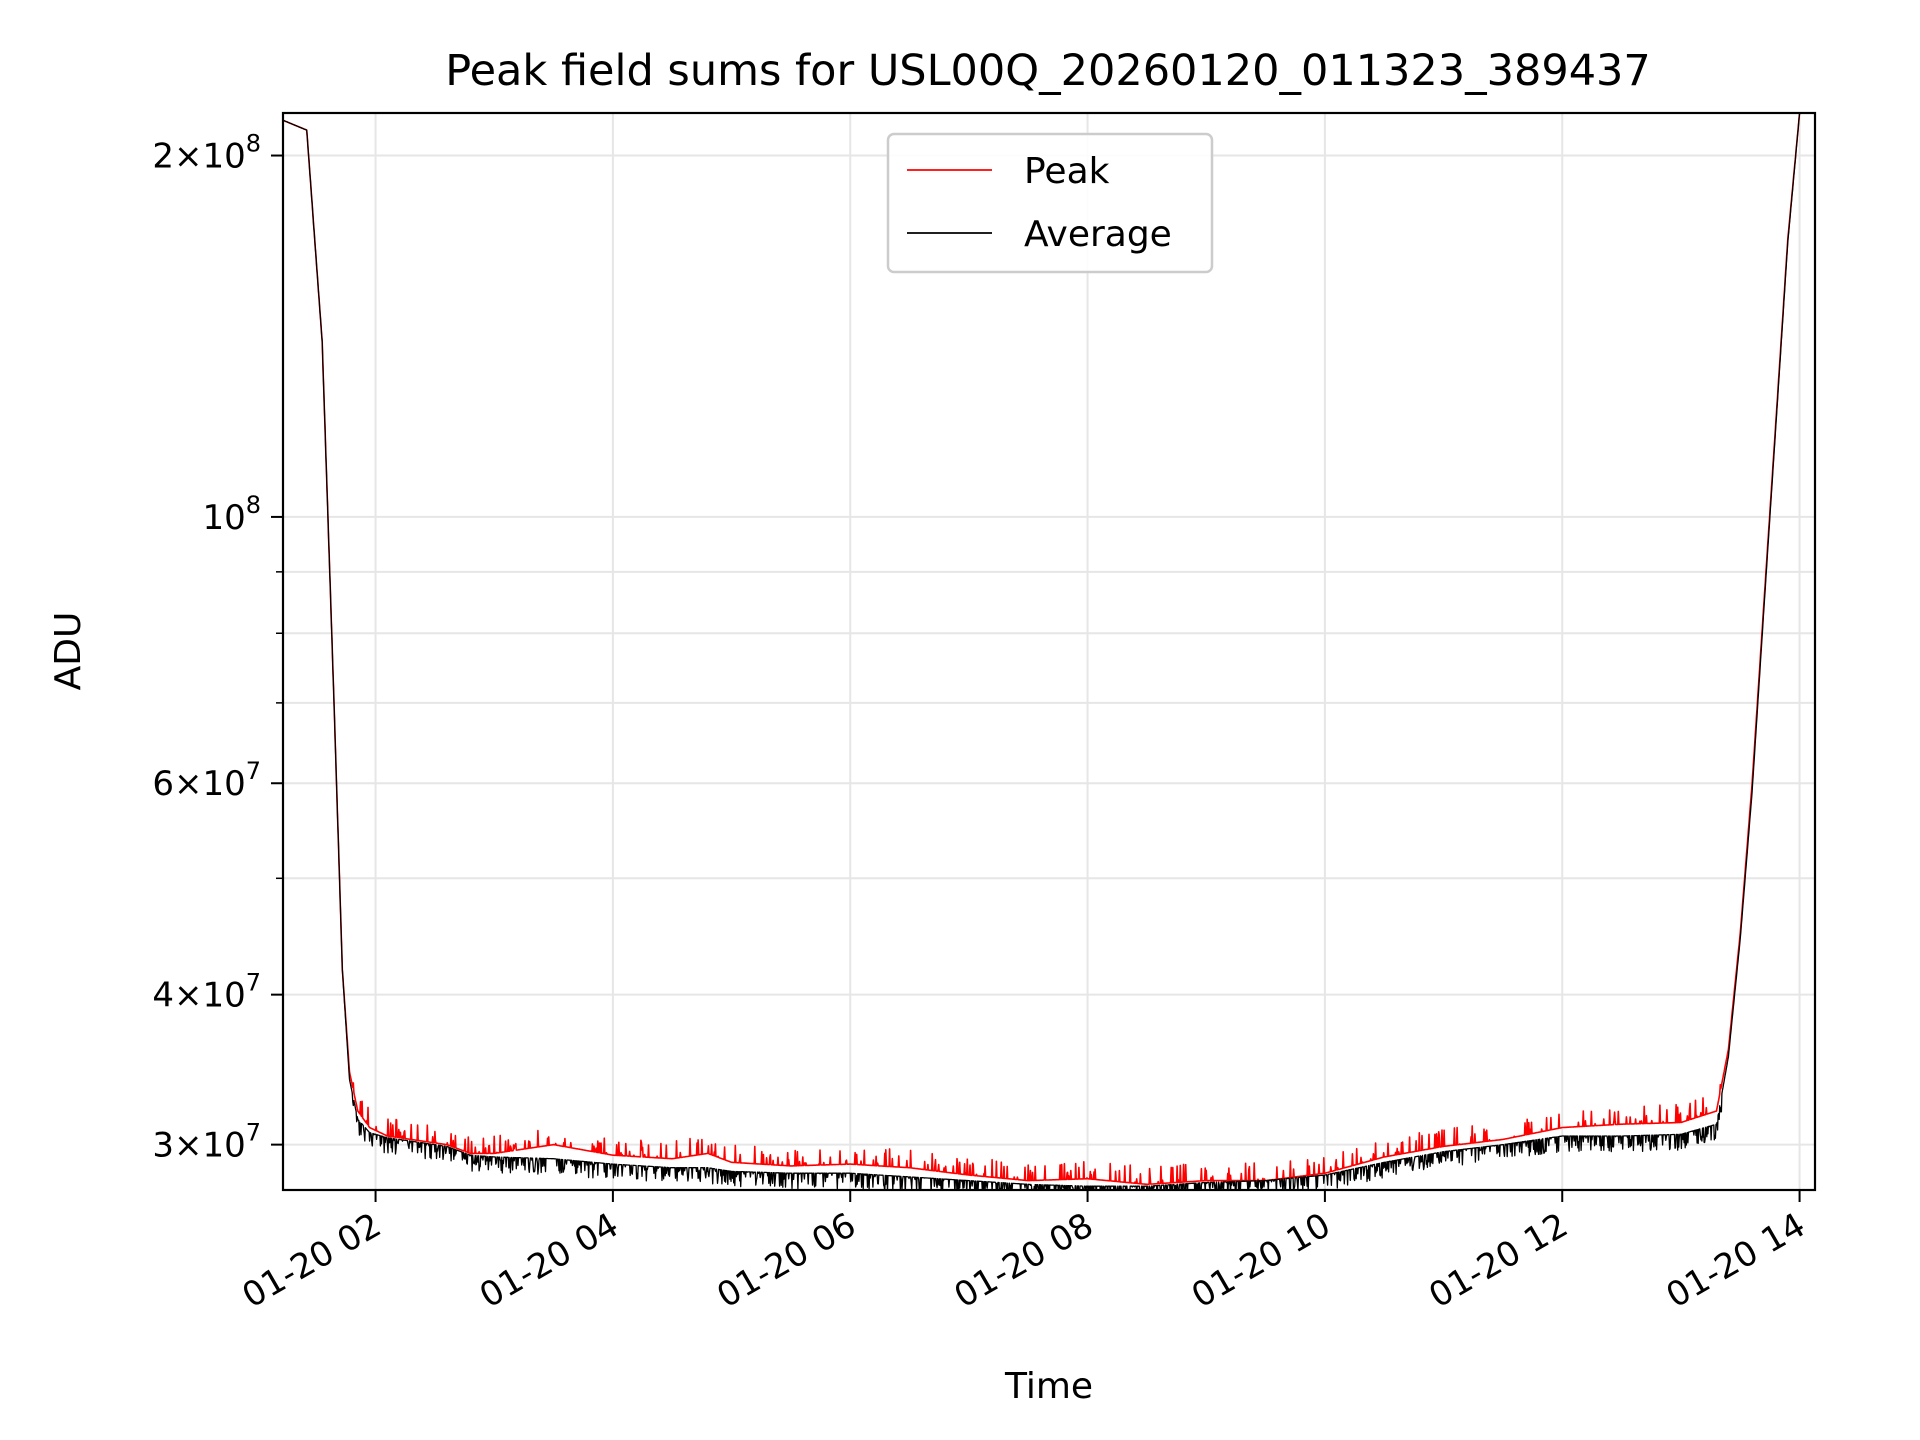  I want to click on y-tick-label: 3×107, so click(206, 1142).